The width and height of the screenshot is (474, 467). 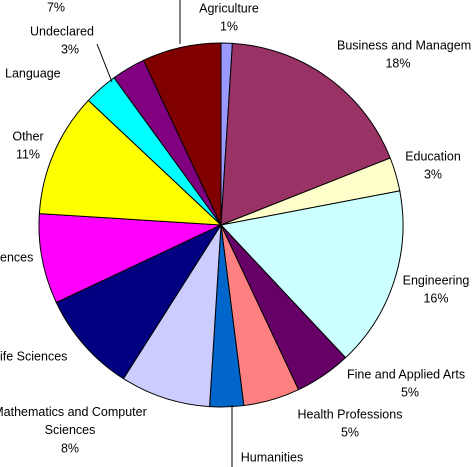 I want to click on slice-label: Mathematics and Computer Sciences, so click(x=73, y=421).